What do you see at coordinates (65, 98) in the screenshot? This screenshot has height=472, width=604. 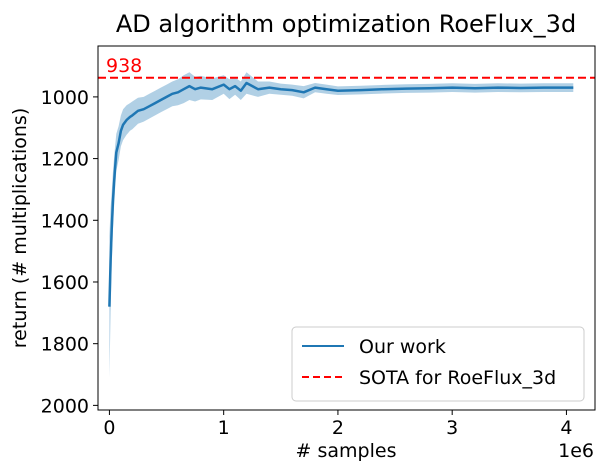 I see `y-tick-label: 1000` at bounding box center [65, 98].